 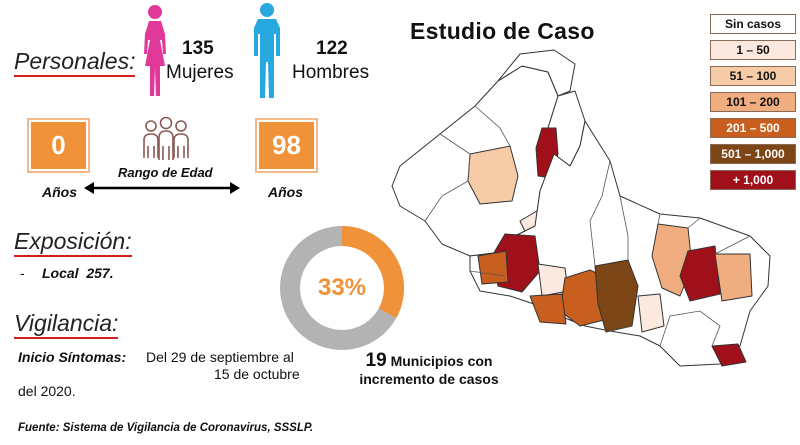 I want to click on women-label: Mujeres, so click(x=200, y=72).